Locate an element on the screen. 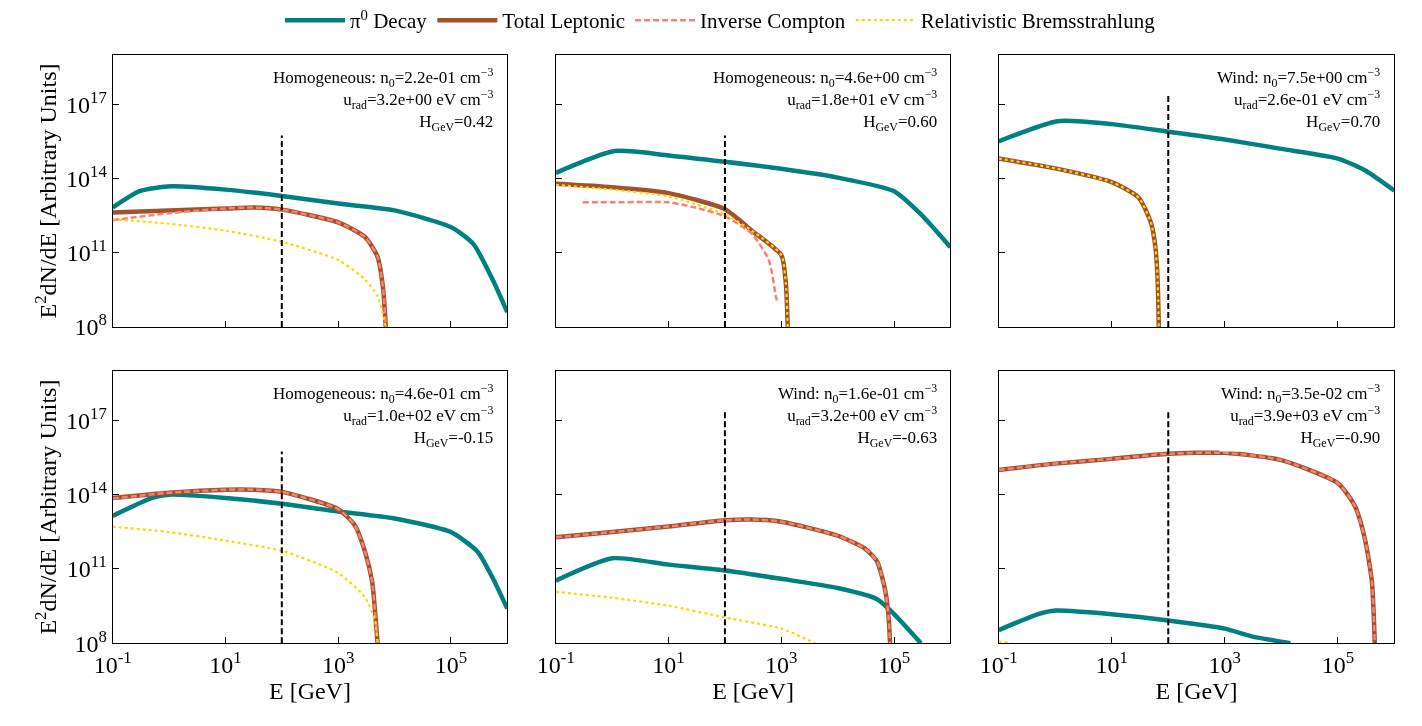 The image size is (1422, 726). text: Wind: n$_{0}$=3.5e-02 cm$^{−3}$ u$_{rad}$=3.9e+03 eV cm$^{−3}$ H$_{GeV}$=-0.90 is located at coordinates (1301, 415).